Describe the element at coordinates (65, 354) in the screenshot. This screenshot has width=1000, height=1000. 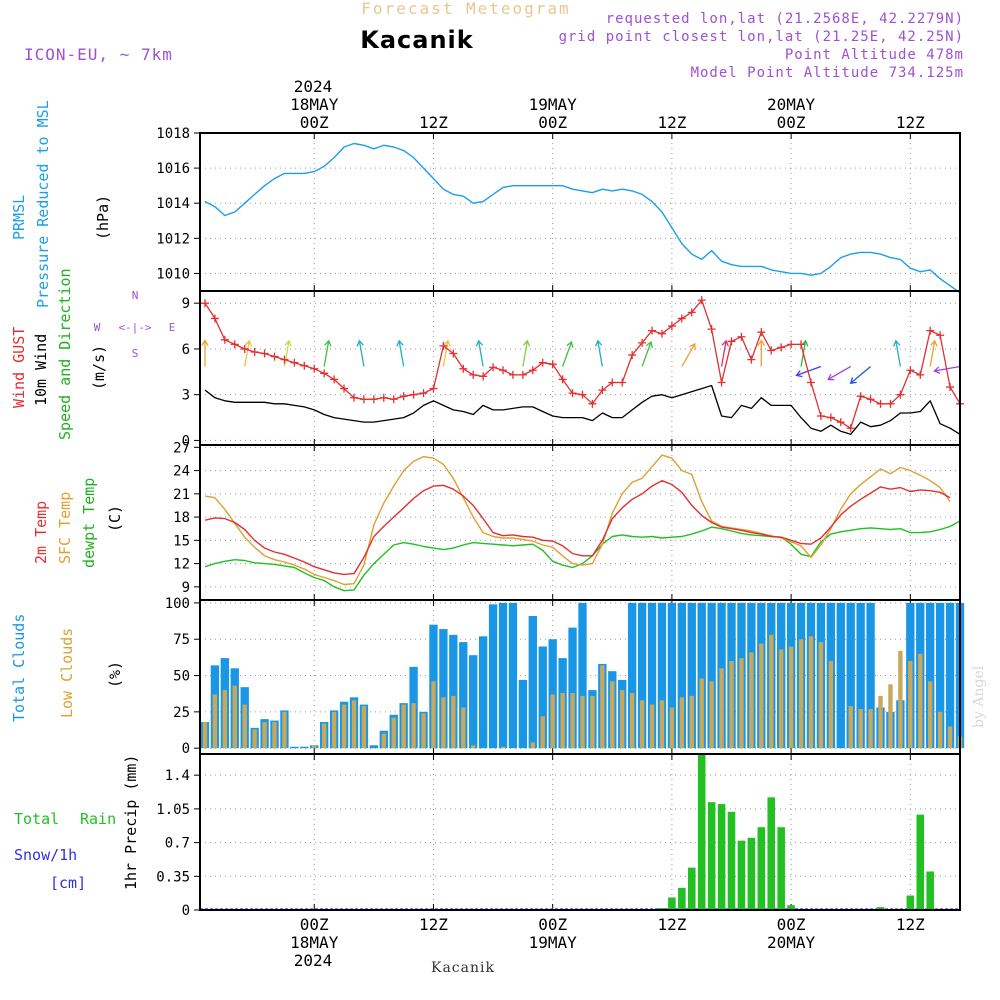
I see `wind-dir-label: Speed and Direction` at that location.